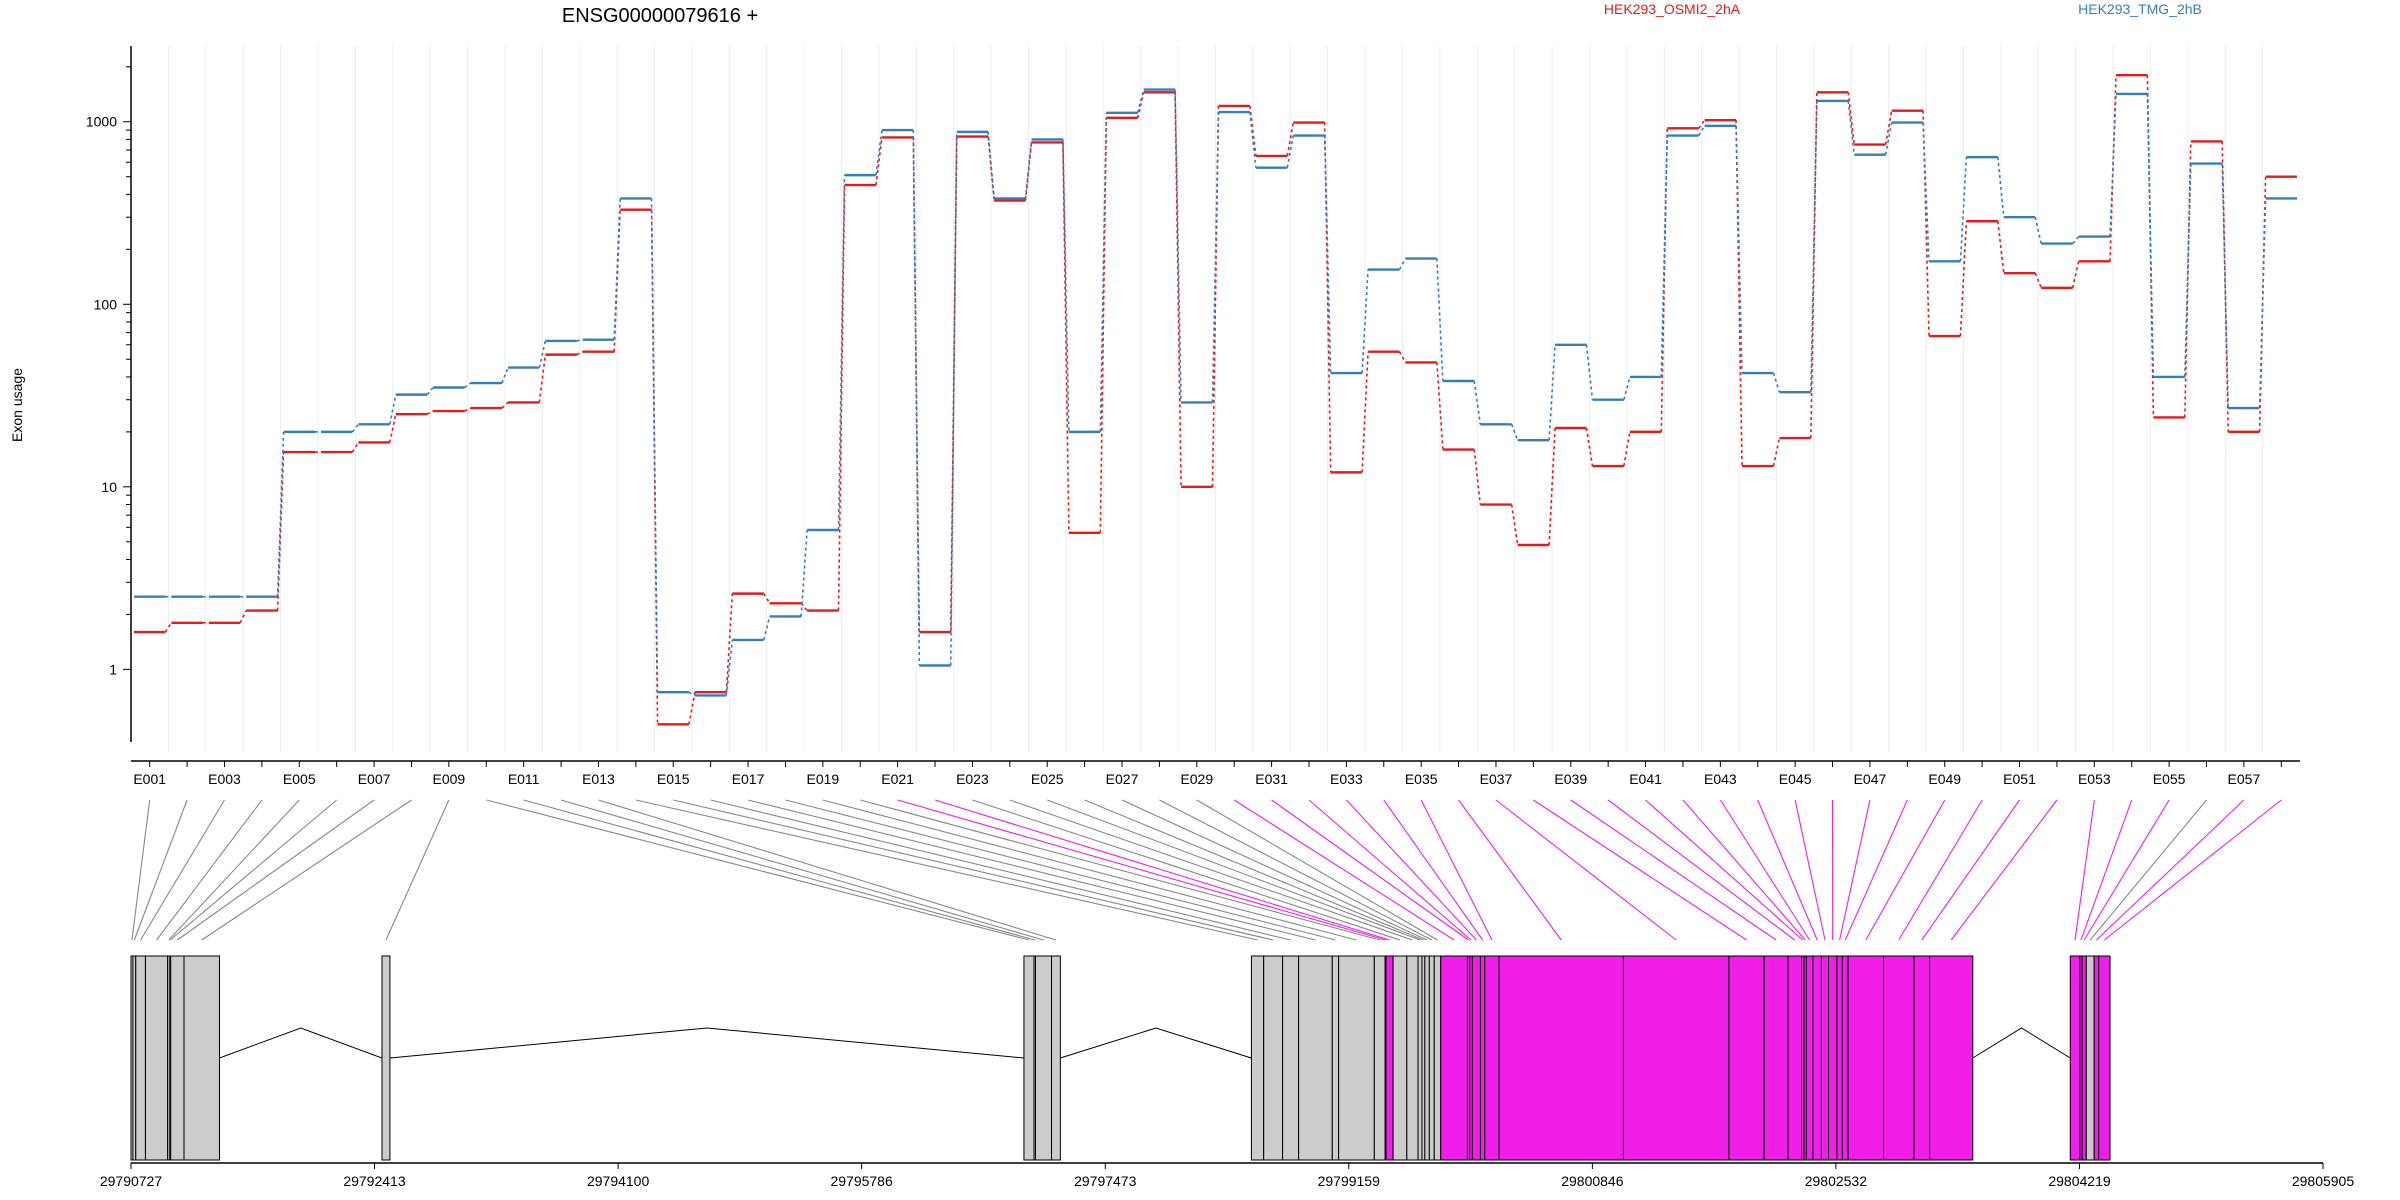 The height and width of the screenshot is (1200, 2400). What do you see at coordinates (1944, 779) in the screenshot?
I see `x-tick-label: E049` at bounding box center [1944, 779].